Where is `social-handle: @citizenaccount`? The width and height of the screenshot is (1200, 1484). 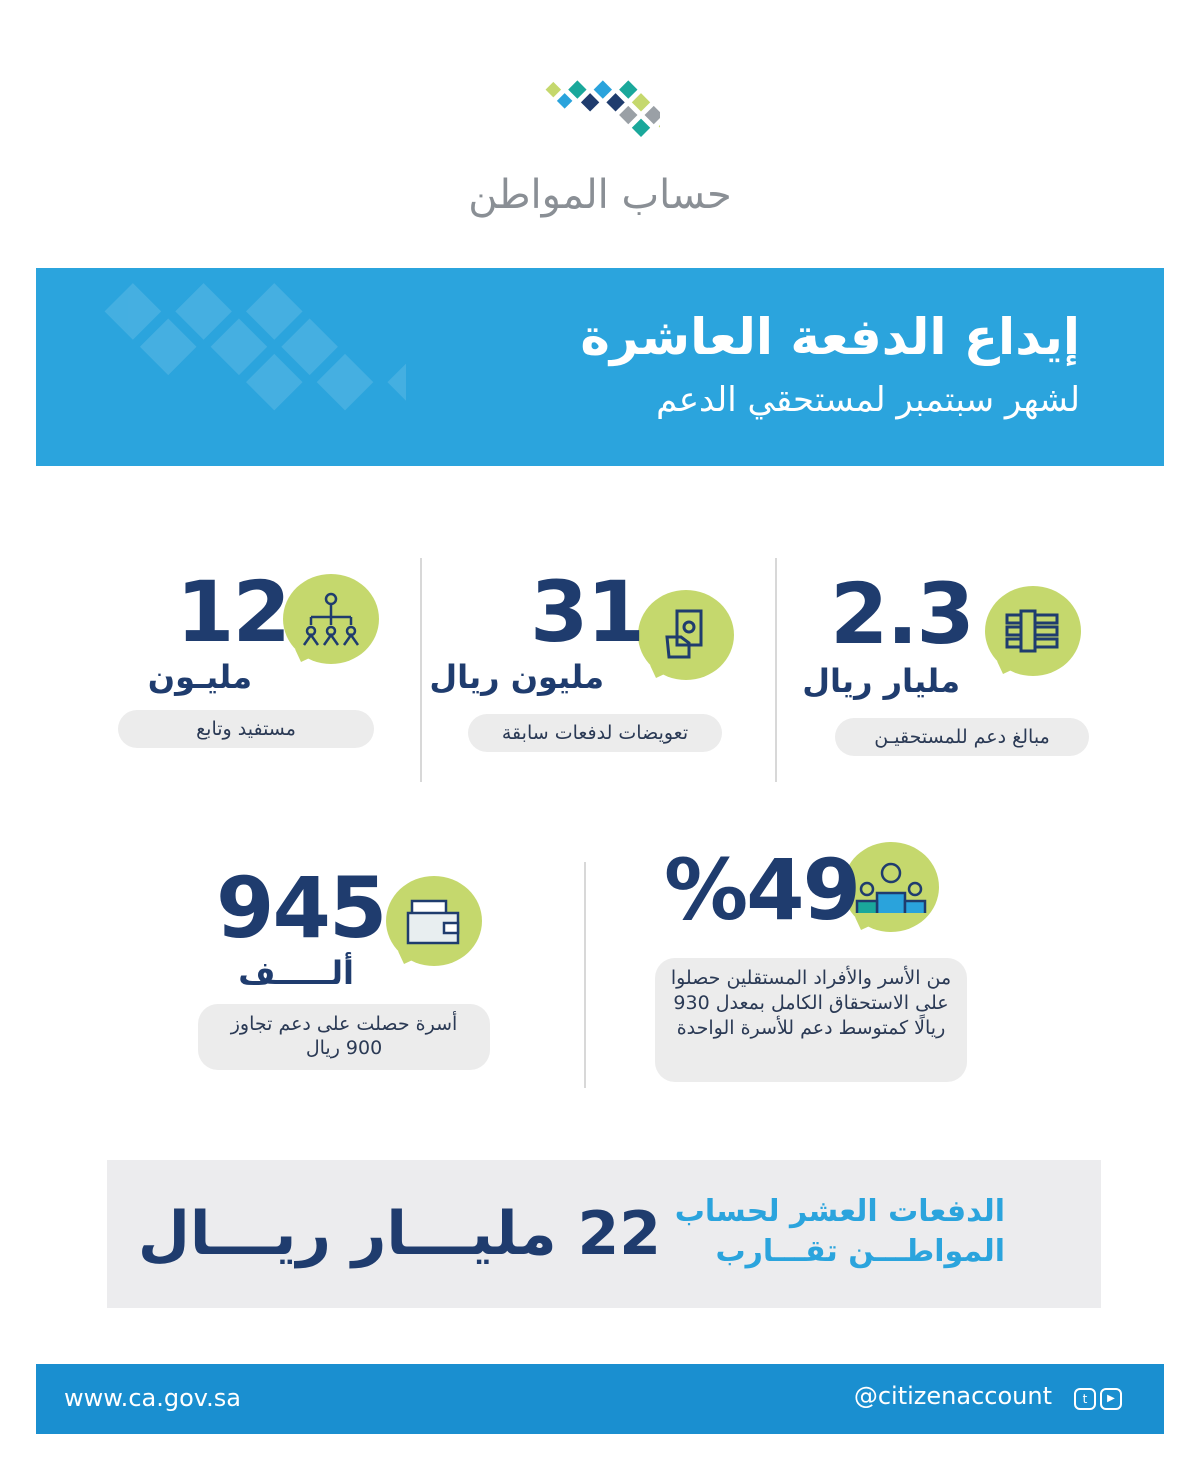
social-handle: @citizenaccount is located at coordinates (952, 1396).